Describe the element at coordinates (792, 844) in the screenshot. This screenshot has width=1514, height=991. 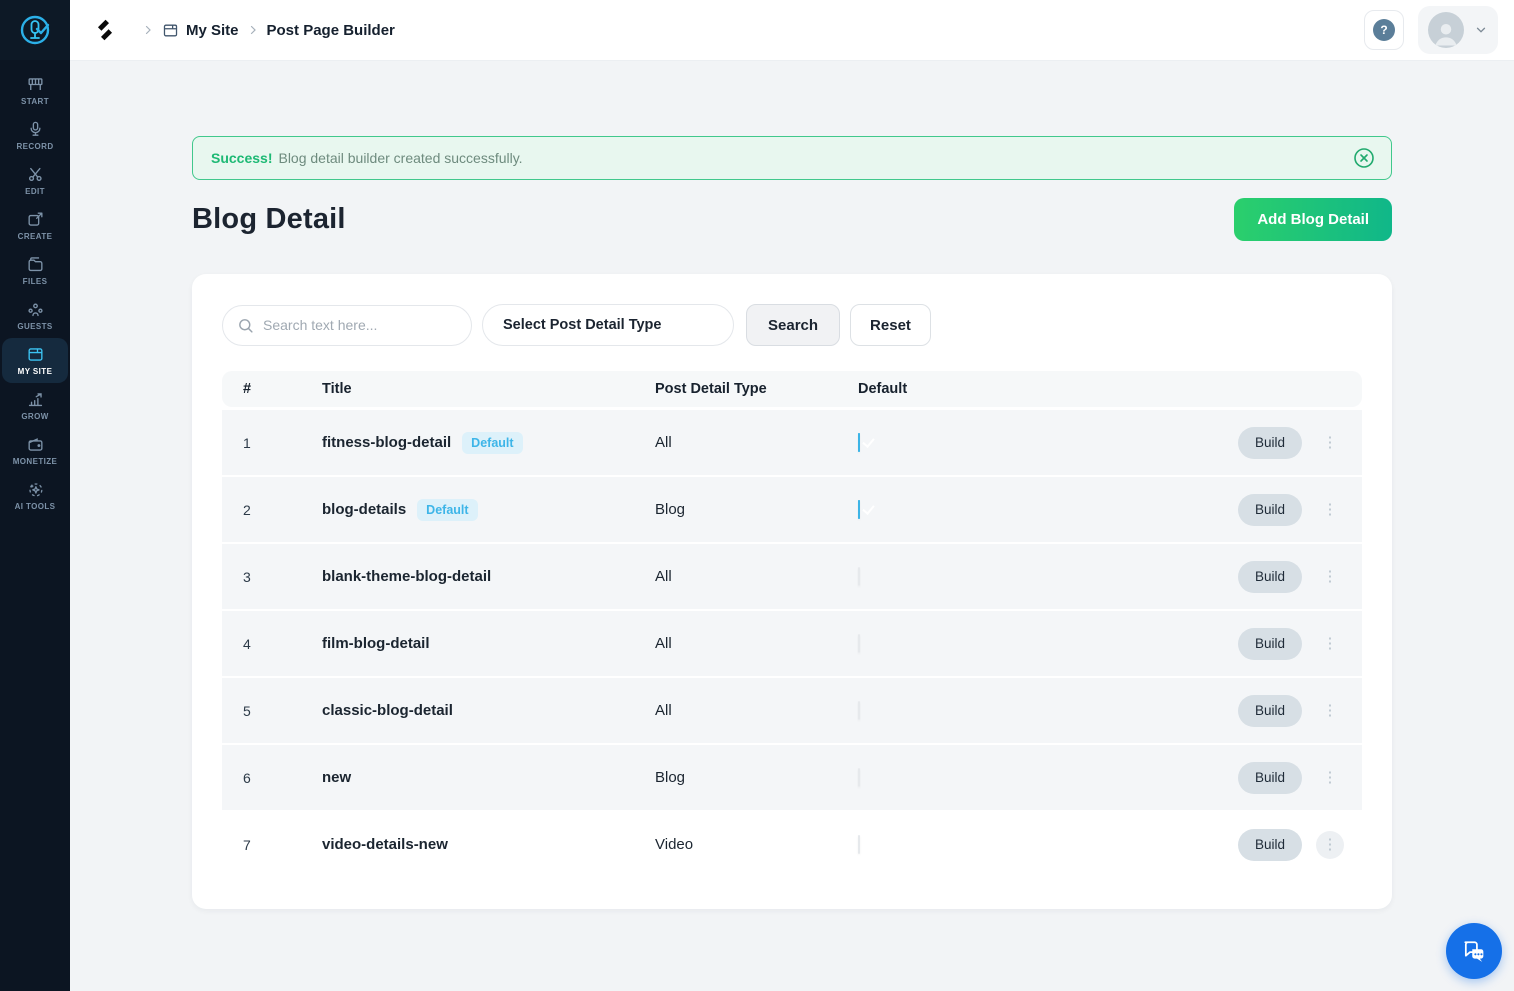
I see `table-row: 7 video-details-new Video Build` at that location.